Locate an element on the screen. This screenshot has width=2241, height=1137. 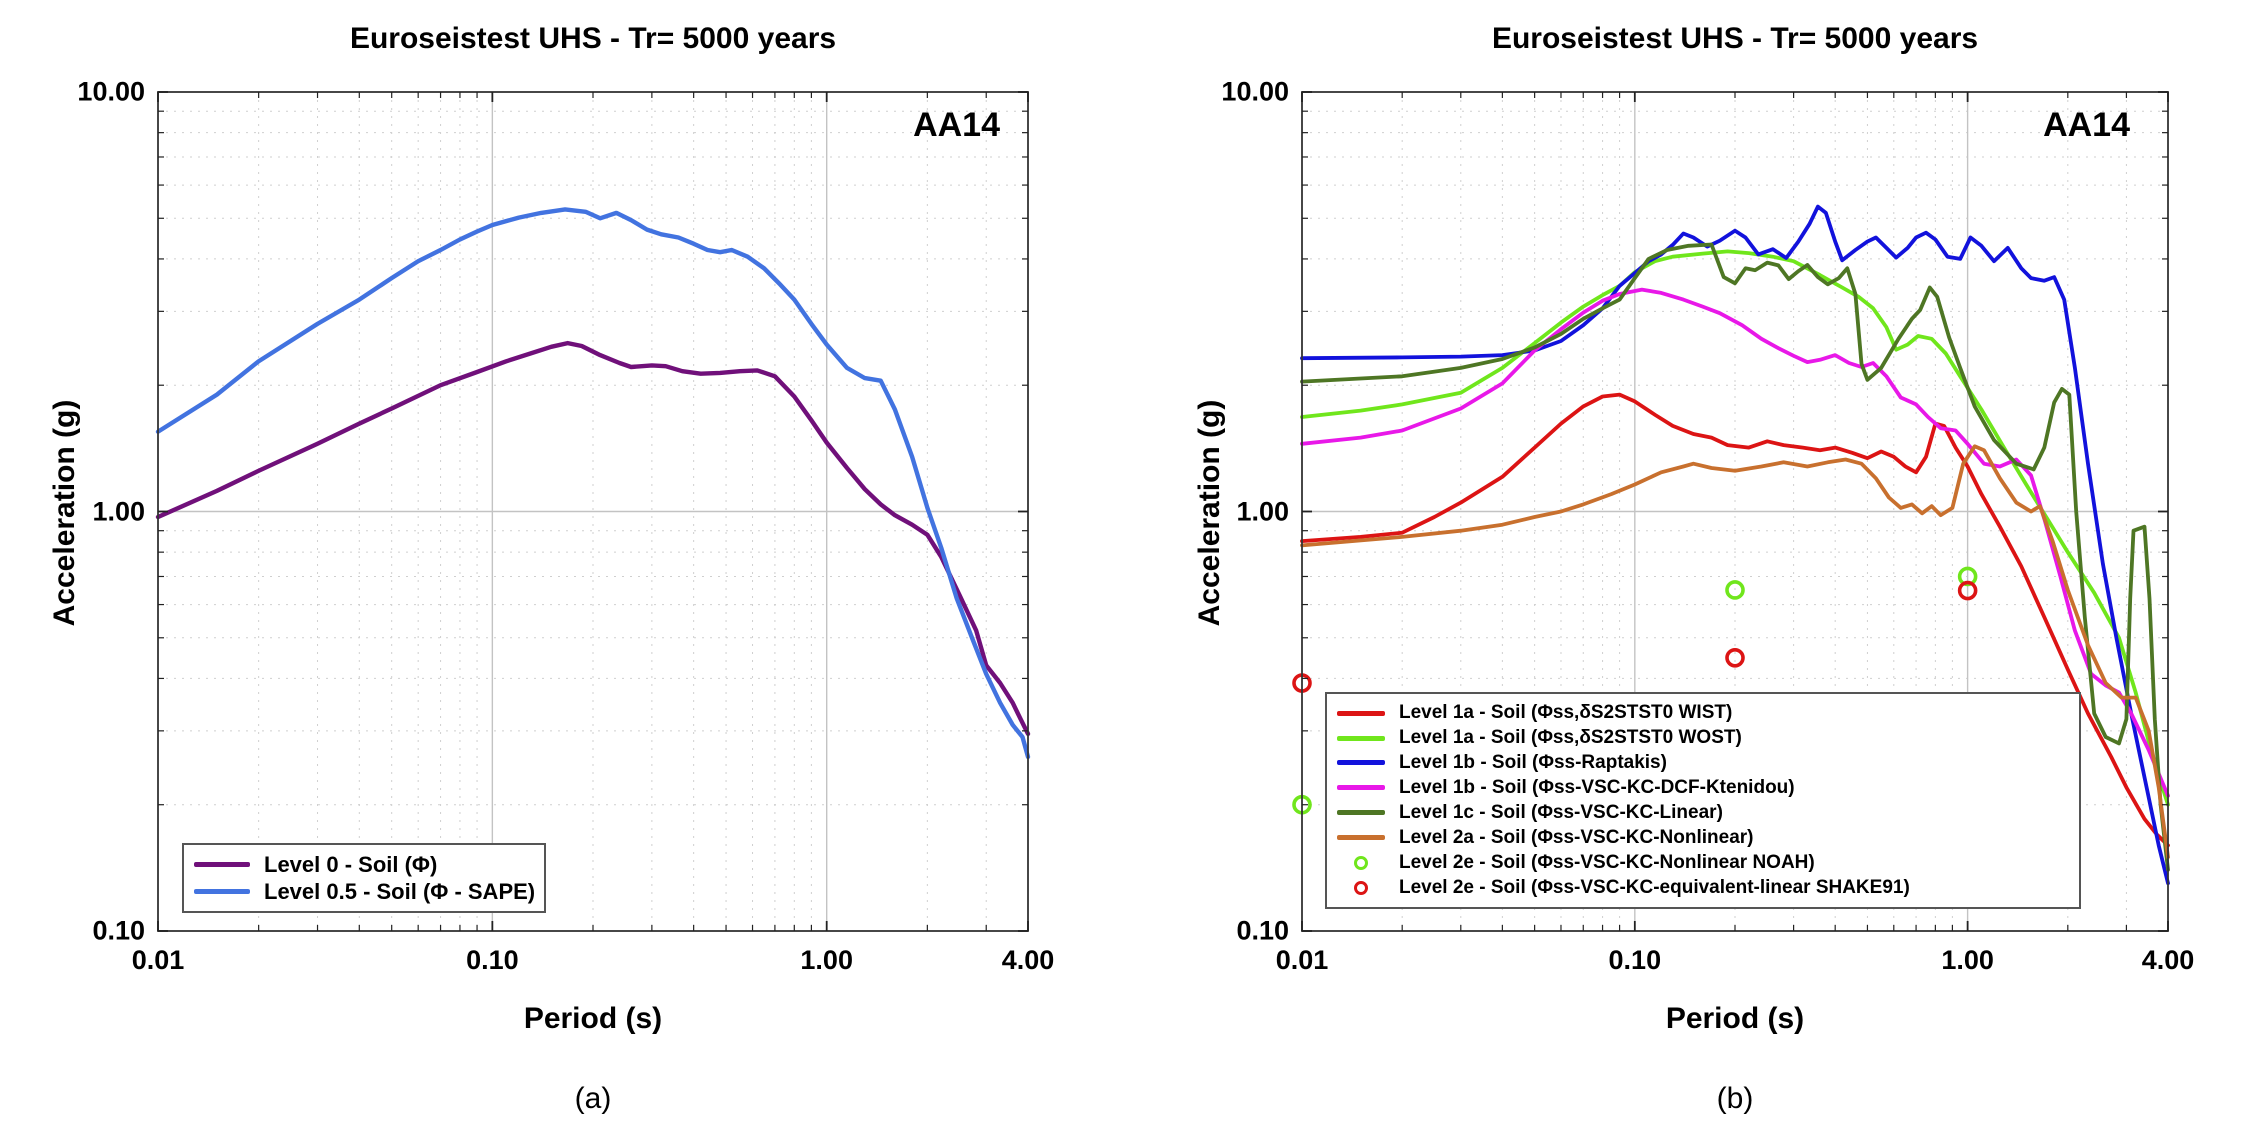
legend-label: Level 2a - Soil (Φss-VSC-KC-Nonlinear) is located at coordinates (1576, 837).